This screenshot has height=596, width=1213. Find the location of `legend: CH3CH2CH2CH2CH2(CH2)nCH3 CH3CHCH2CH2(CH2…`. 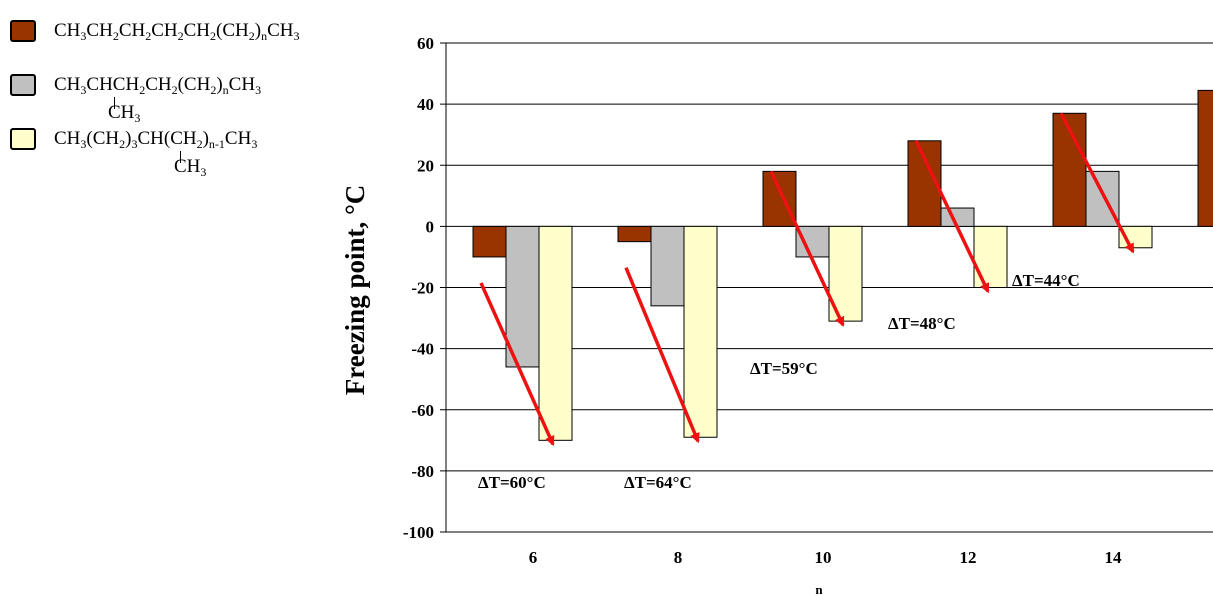

legend: CH3CH2CH2CH2CH2(CH2)nCH3 CH3CHCH2CH2(CH2… is located at coordinates (210, 96).